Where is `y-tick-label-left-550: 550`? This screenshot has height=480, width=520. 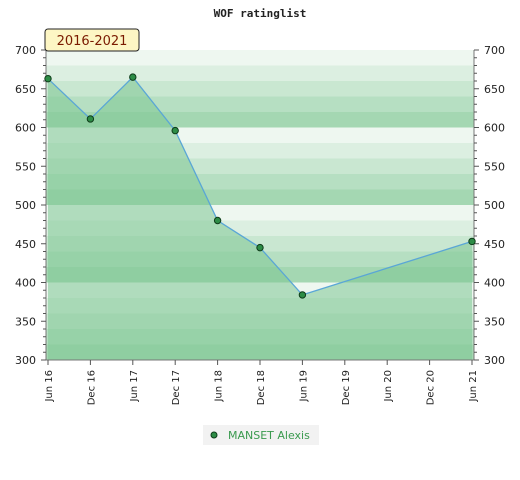 y-tick-label-left-550: 550 is located at coordinates (25, 166).